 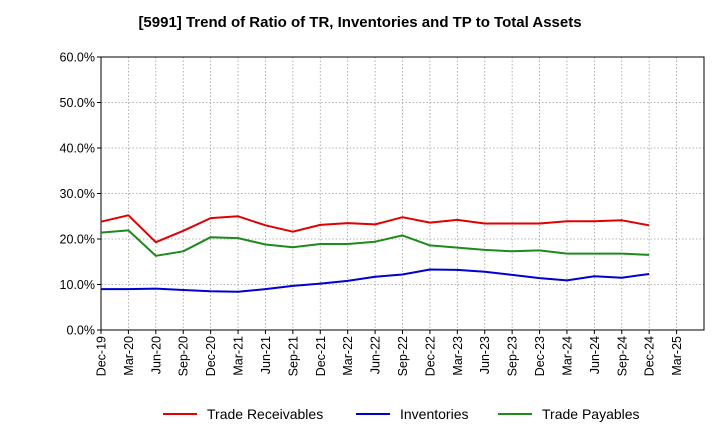 What do you see at coordinates (348, 356) in the screenshot?
I see `x-tick-label: Mar-22` at bounding box center [348, 356].